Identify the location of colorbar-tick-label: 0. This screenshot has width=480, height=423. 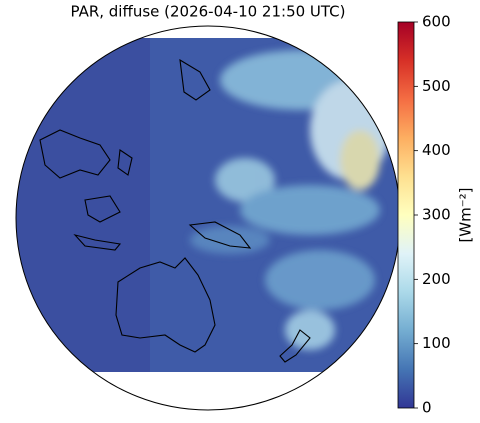
(427, 408).